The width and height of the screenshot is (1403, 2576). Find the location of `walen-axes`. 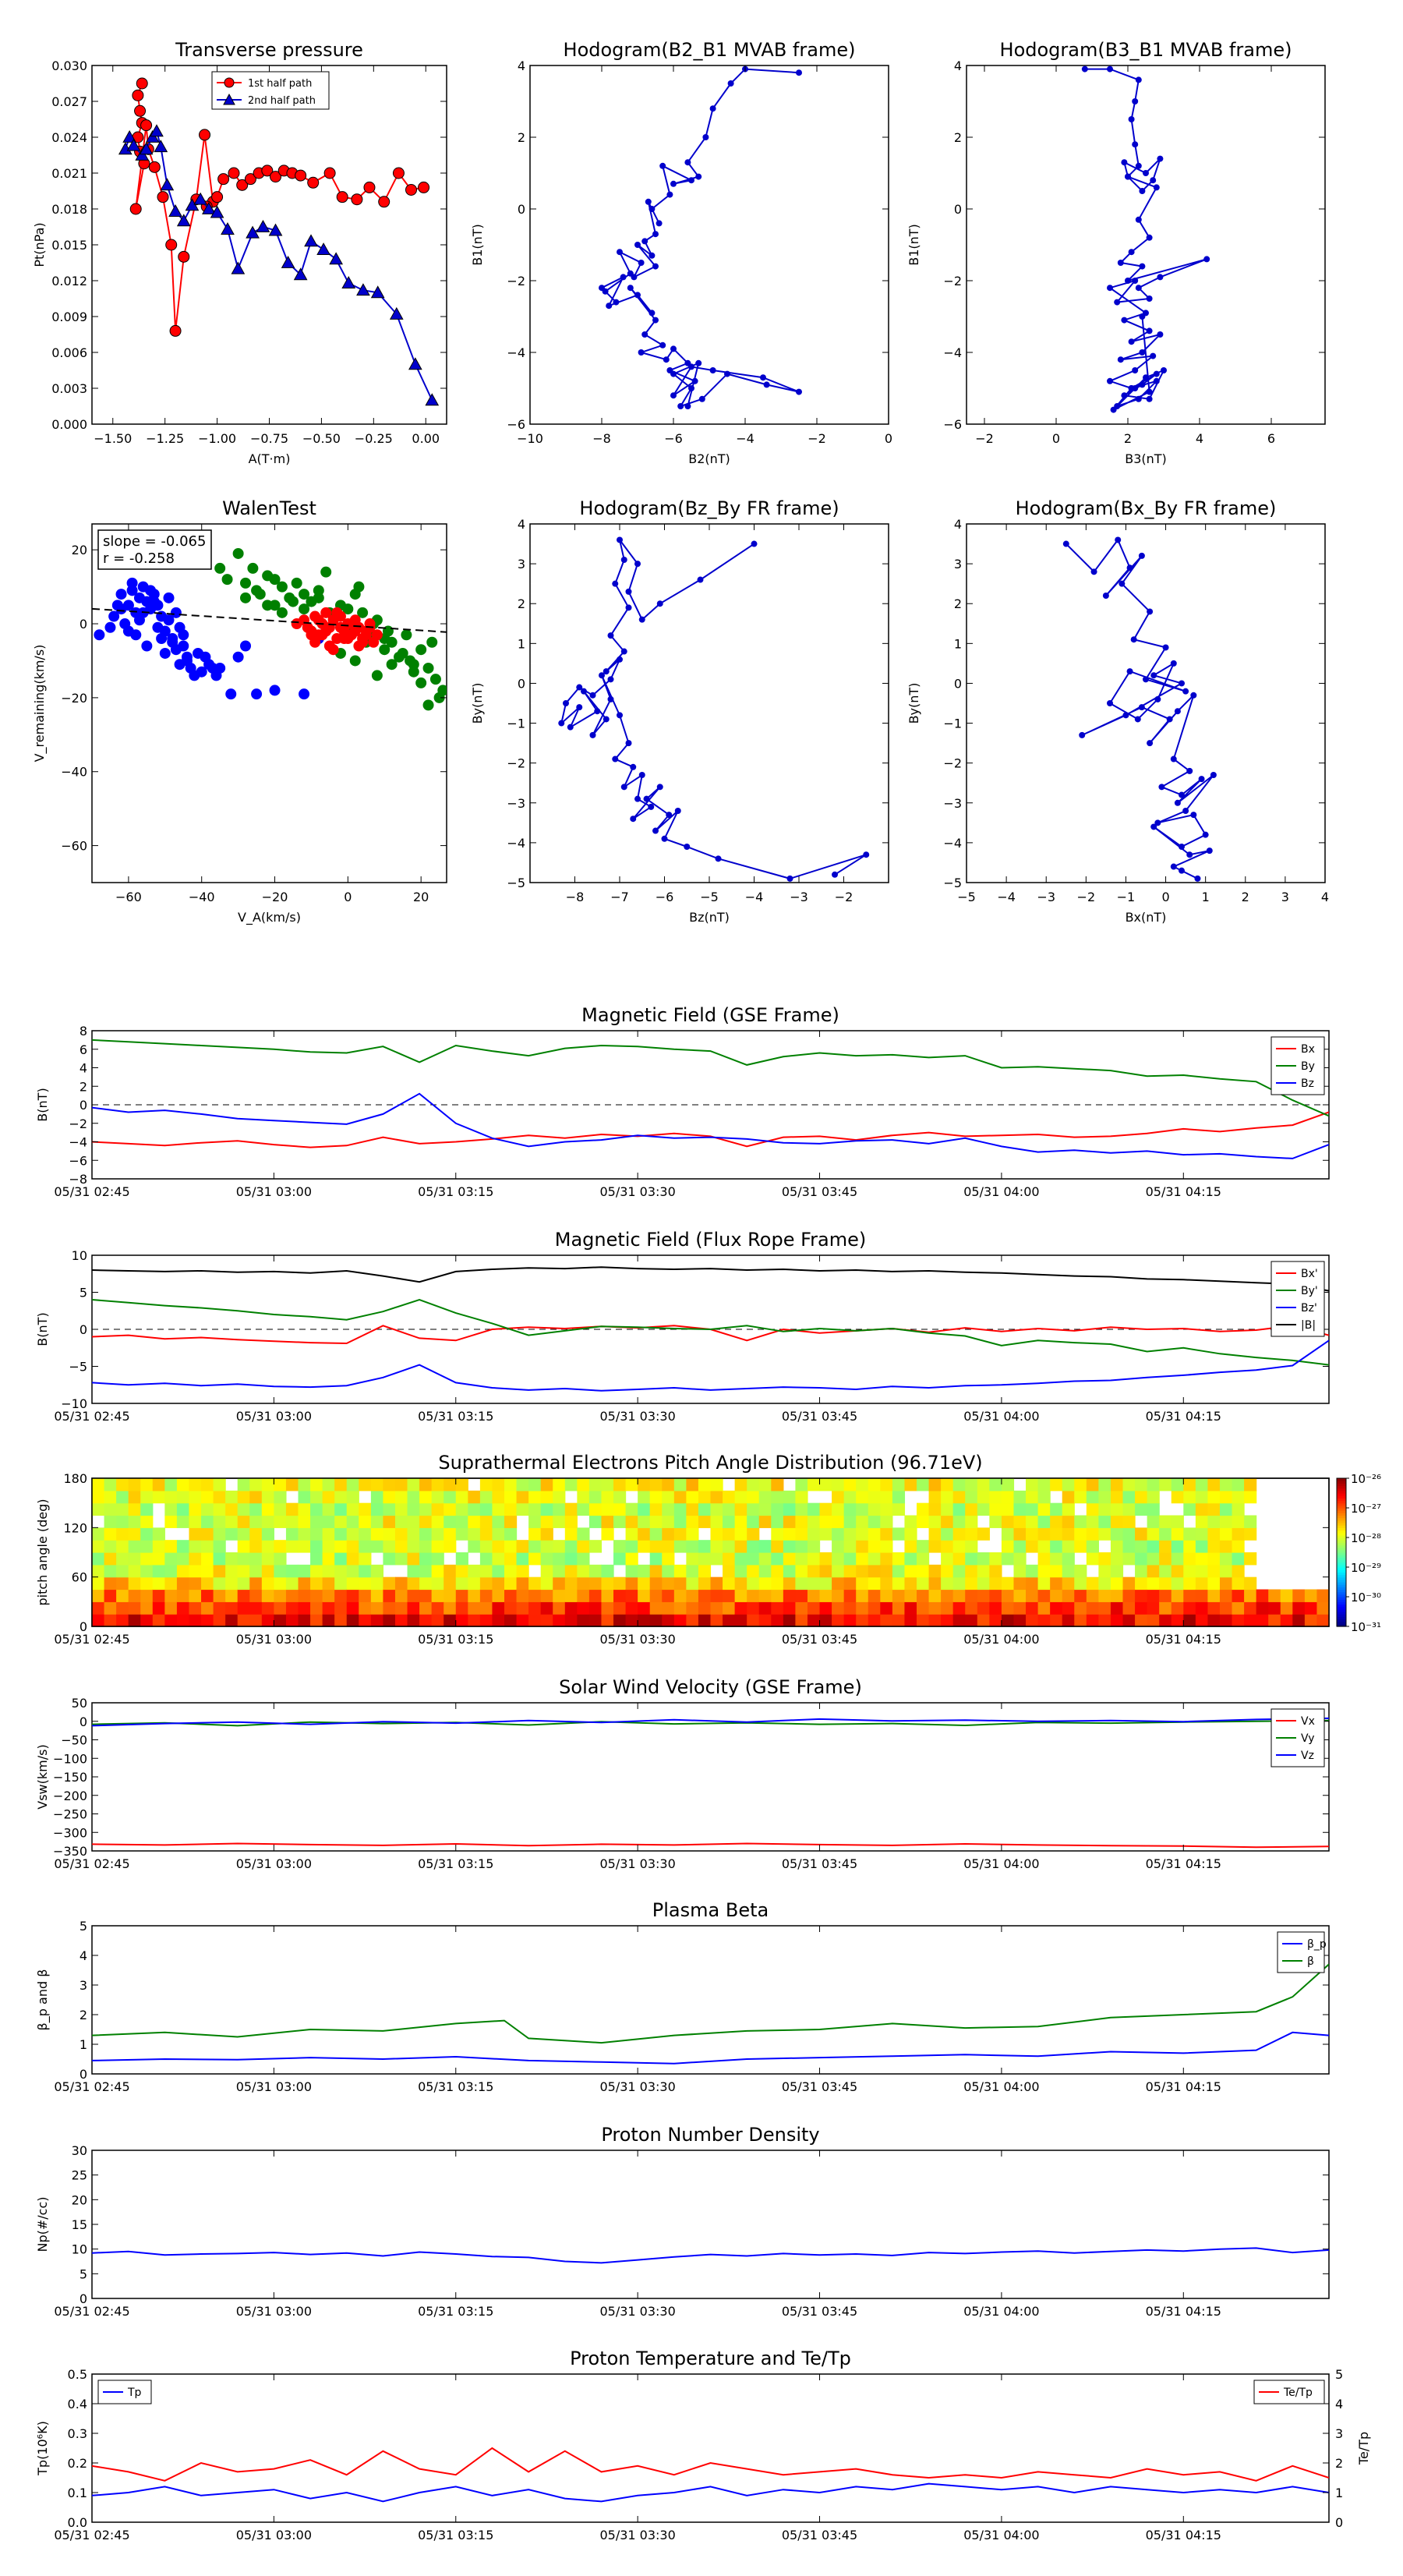

walen-axes is located at coordinates (269, 703).